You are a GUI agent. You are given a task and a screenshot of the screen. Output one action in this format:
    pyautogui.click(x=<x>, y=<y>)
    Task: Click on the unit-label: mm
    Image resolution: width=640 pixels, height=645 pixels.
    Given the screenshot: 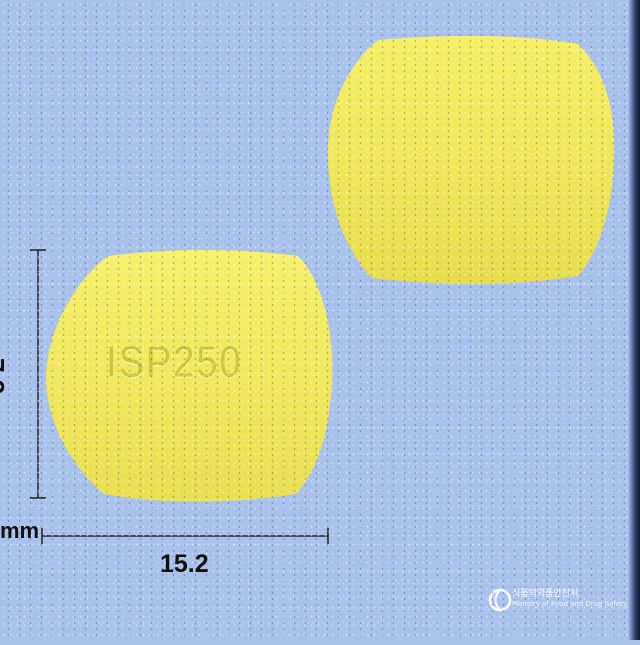 What is the action you would take?
    pyautogui.click(x=20, y=530)
    